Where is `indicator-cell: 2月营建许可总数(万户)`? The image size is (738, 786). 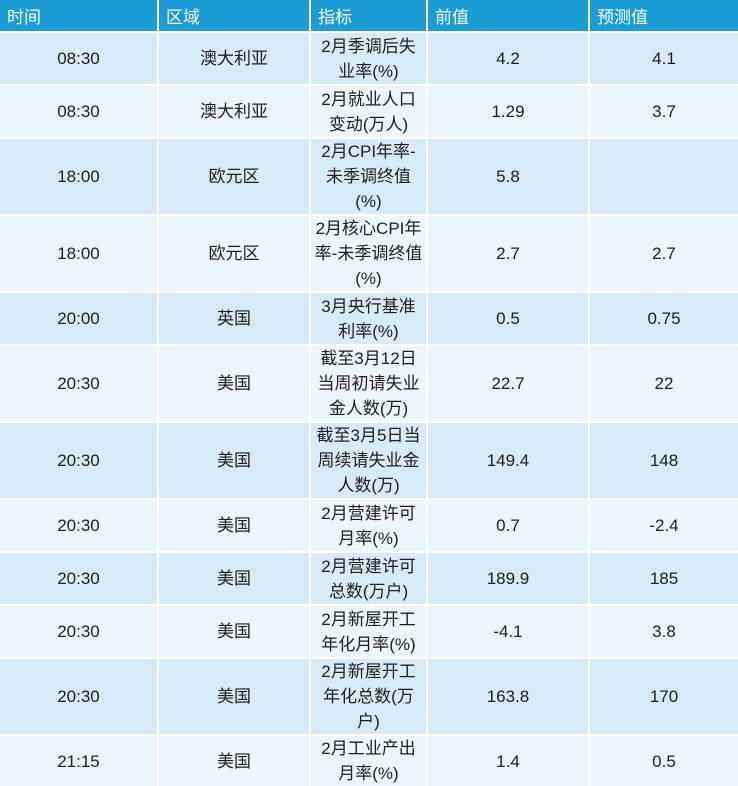 indicator-cell: 2月营建许可总数(万户) is located at coordinates (369, 579).